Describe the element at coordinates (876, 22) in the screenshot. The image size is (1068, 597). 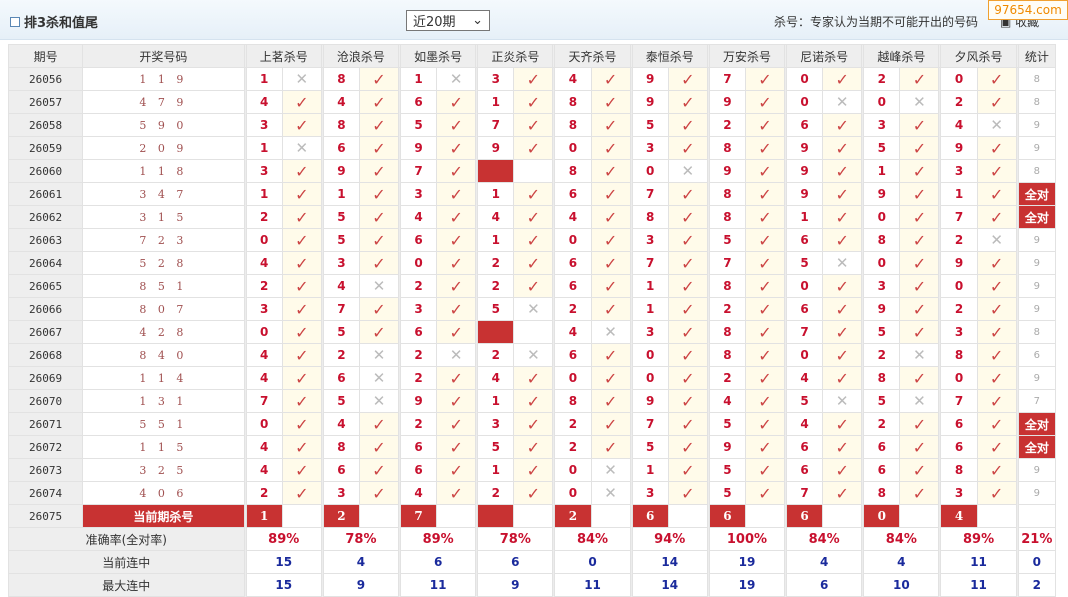
I see `kill-note: 杀号：专家认为当期不可能开出的号码` at that location.